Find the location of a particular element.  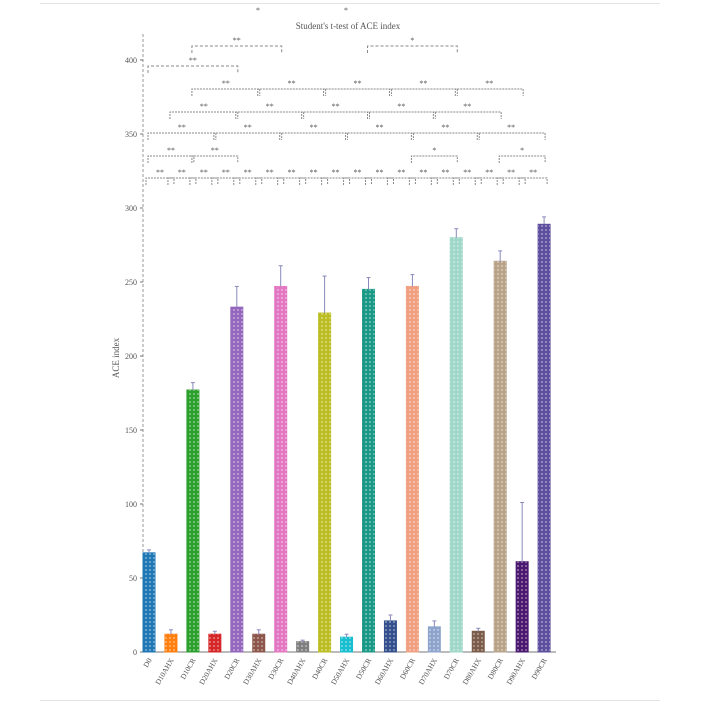

y-tick-label: 0 is located at coordinates (135, 652).